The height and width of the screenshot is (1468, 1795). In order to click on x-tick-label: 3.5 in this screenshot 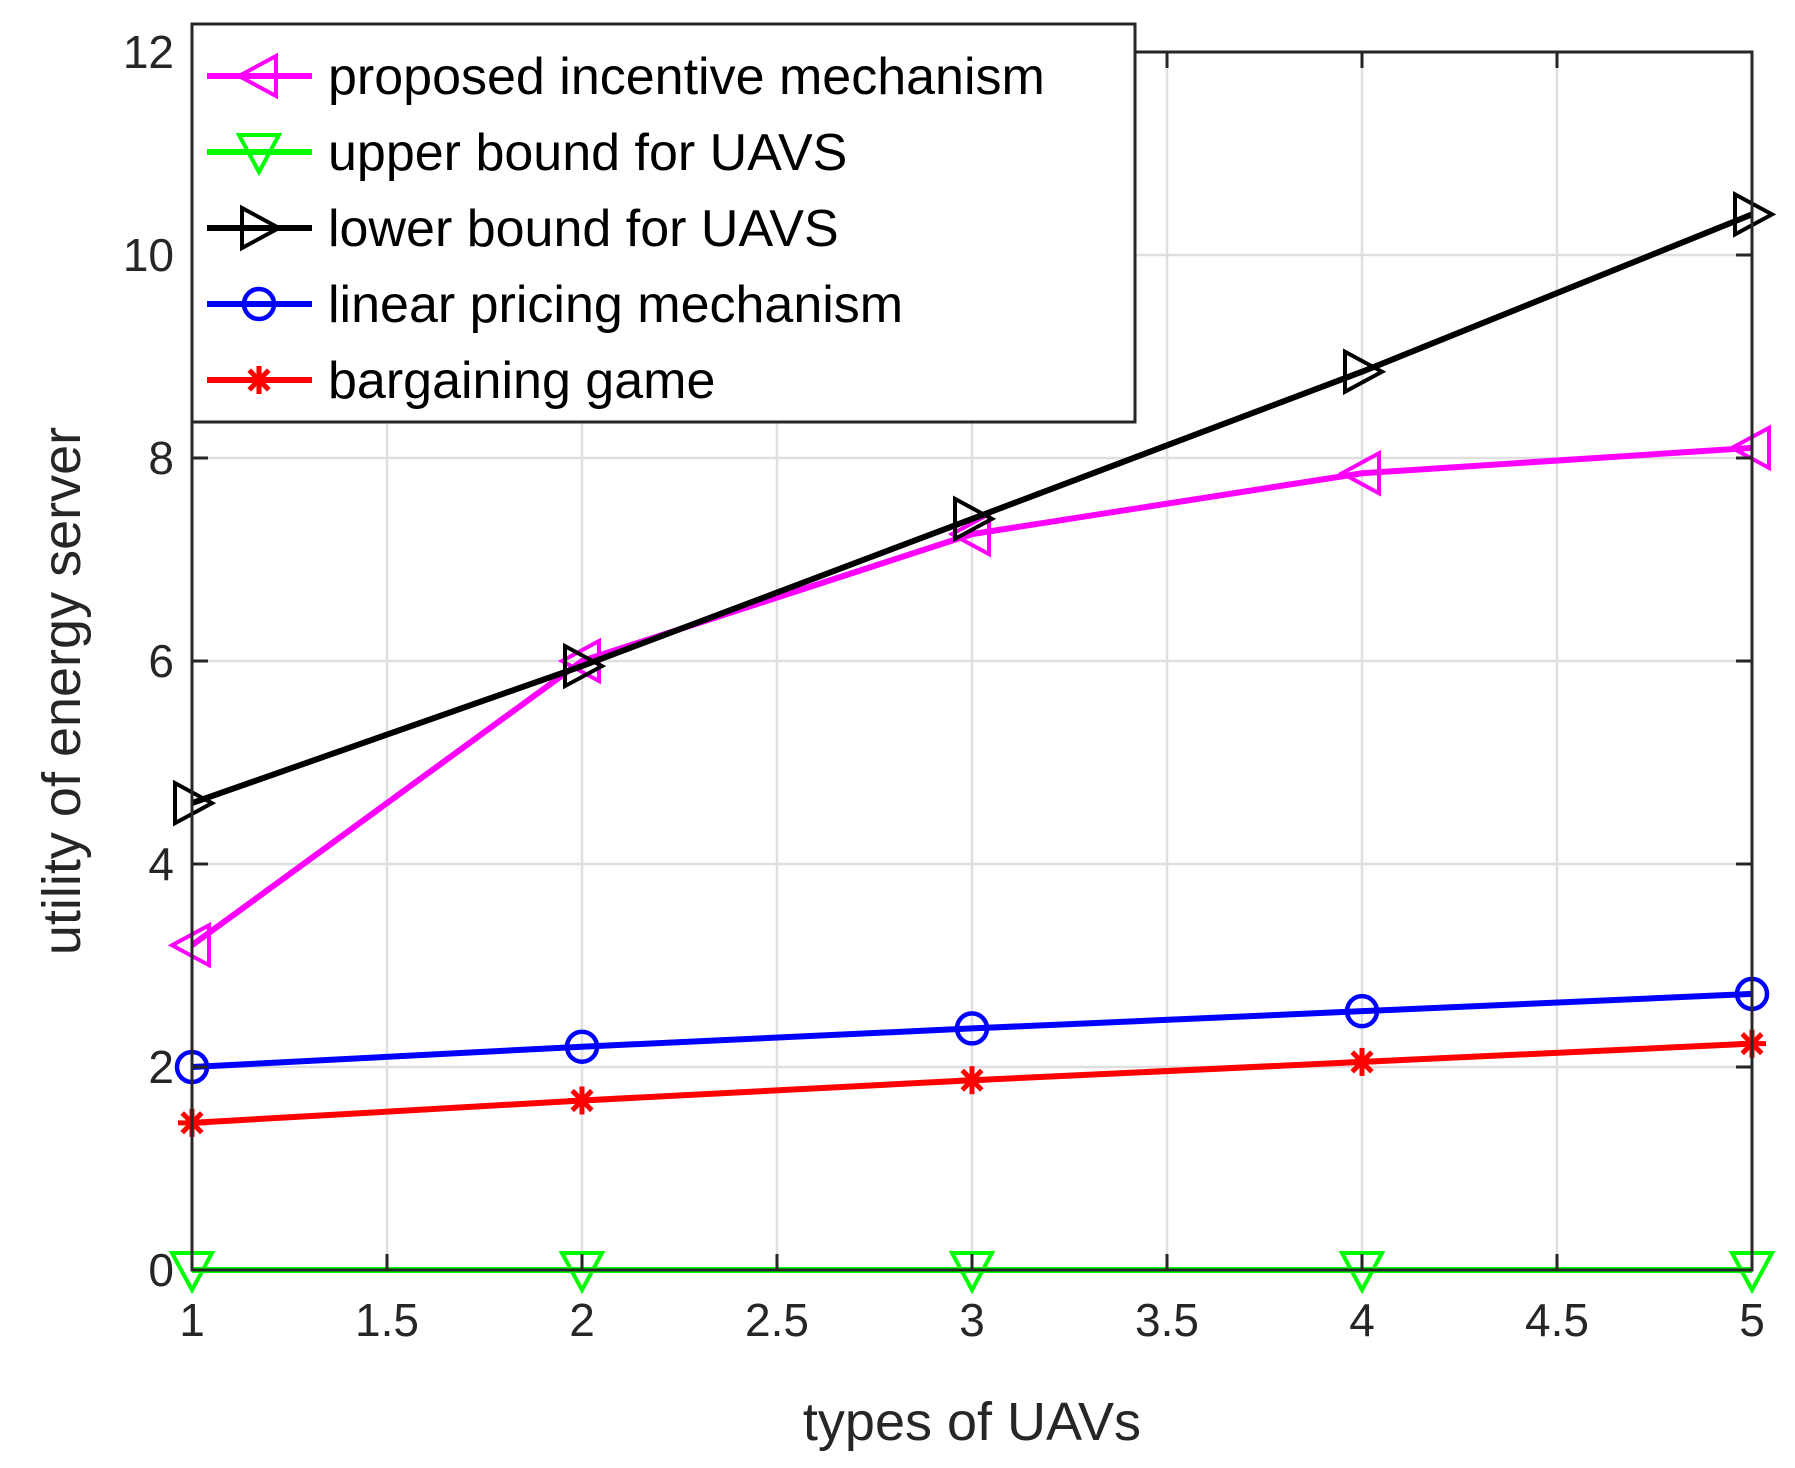, I will do `click(1167, 1320)`.